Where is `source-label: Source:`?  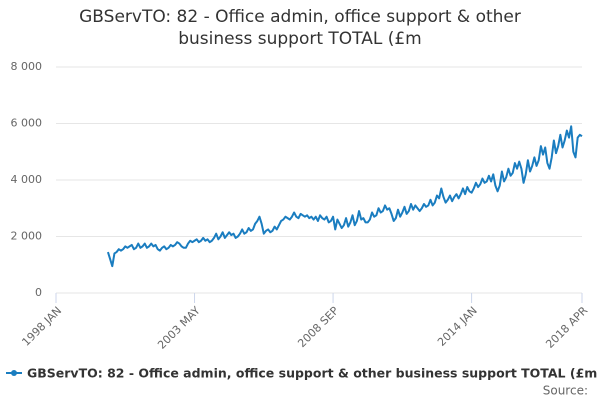
source-label: Source: is located at coordinates (565, 391).